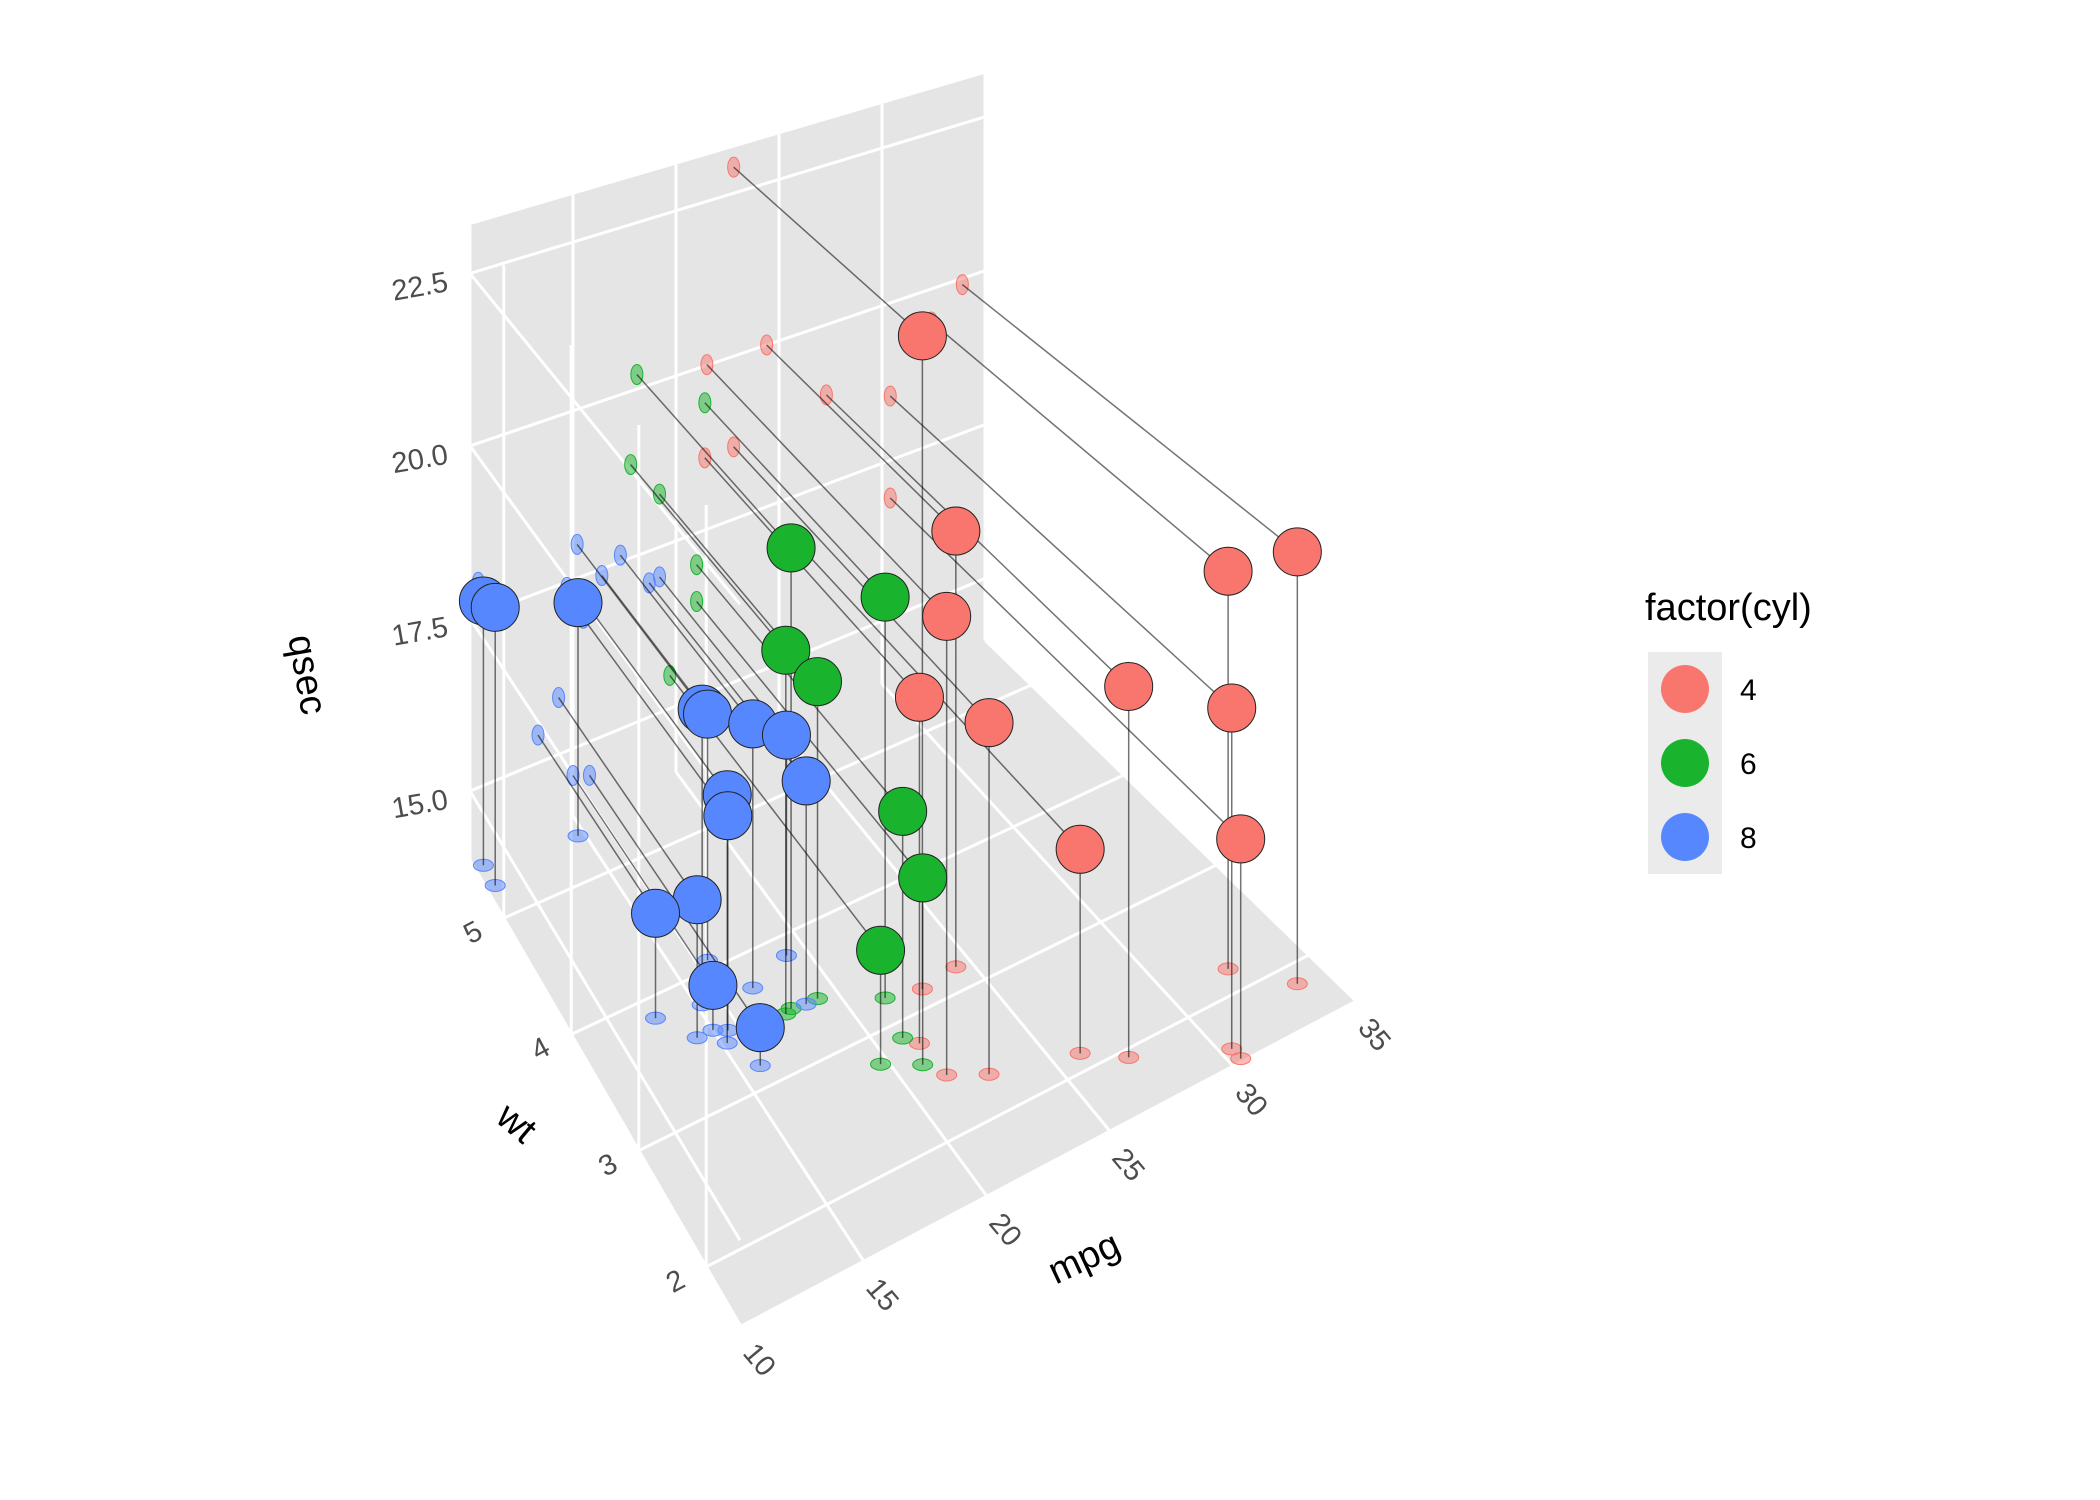 Image resolution: width=2100 pixels, height=1500 pixels. What do you see at coordinates (607, 1166) in the screenshot?
I see `y-tick-label: 3` at bounding box center [607, 1166].